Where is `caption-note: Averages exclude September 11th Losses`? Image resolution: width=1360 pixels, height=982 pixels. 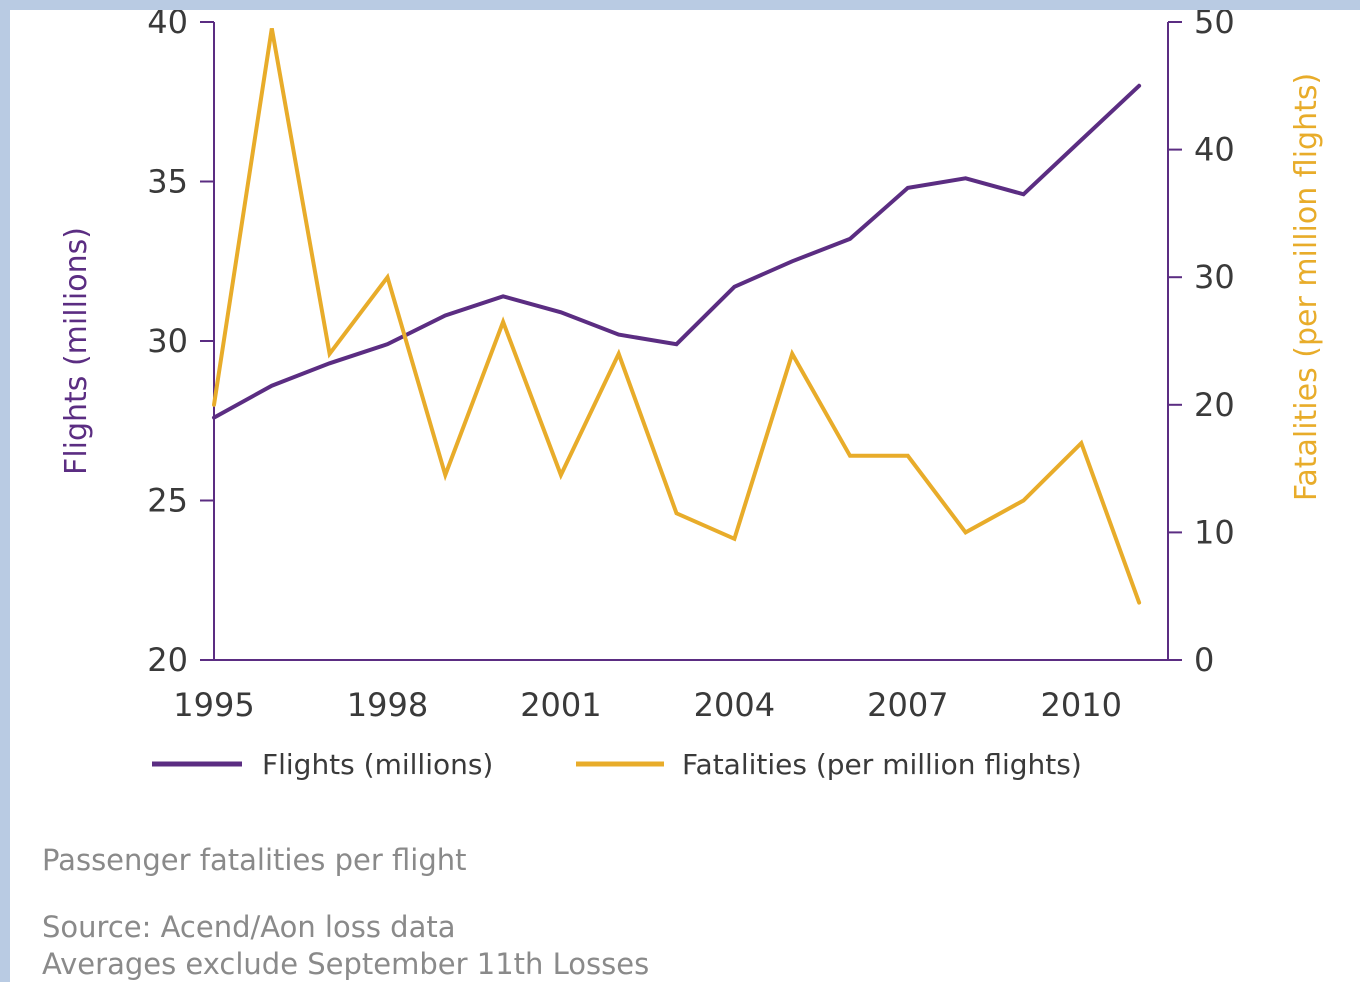
caption-note: Averages exclude September 11th Losses is located at coordinates (346, 964).